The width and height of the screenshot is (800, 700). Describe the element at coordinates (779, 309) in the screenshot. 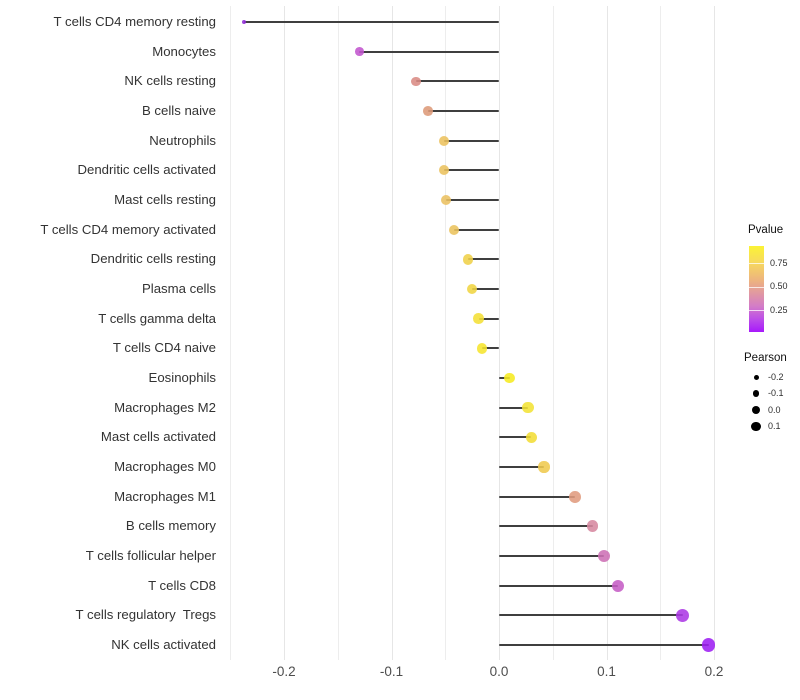

I see `colorbar-tick-label: 0.25` at that location.